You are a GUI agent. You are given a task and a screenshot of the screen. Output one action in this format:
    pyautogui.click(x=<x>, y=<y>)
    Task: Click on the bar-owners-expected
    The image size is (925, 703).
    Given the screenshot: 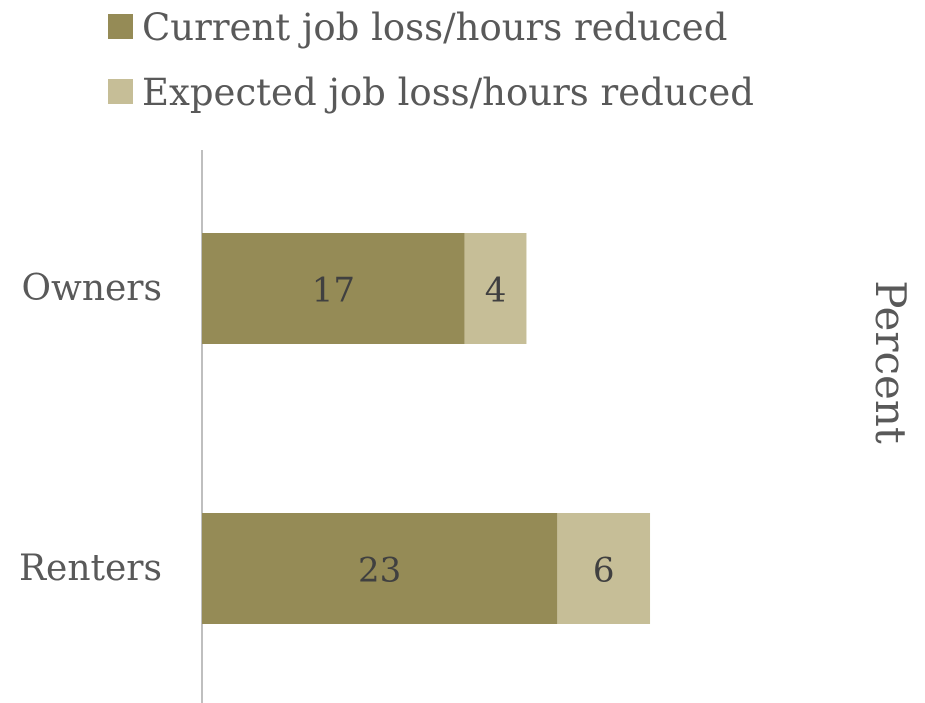 What is the action you would take?
    pyautogui.click(x=495, y=288)
    